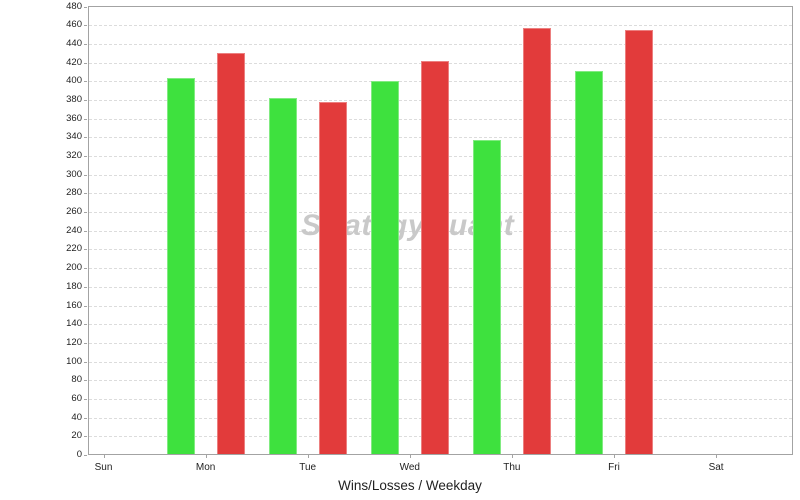 Image resolution: width=800 pixels, height=500 pixels. I want to click on y-tick-label-460: 460, so click(74, 25).